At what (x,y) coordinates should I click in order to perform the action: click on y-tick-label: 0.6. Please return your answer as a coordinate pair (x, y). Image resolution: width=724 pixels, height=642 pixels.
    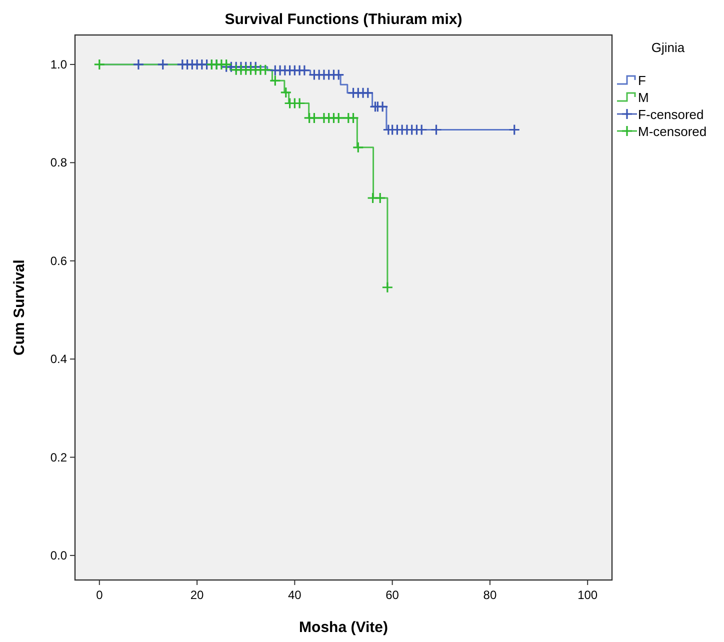
    Looking at the image, I should click on (59, 261).